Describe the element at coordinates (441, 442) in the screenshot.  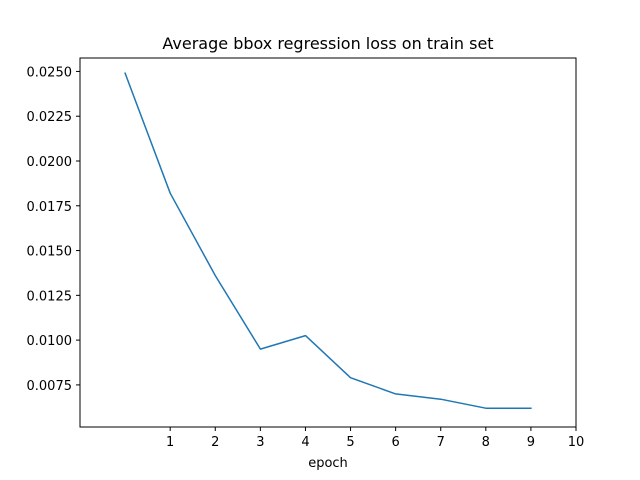
I see `x-tick-label: 7` at that location.